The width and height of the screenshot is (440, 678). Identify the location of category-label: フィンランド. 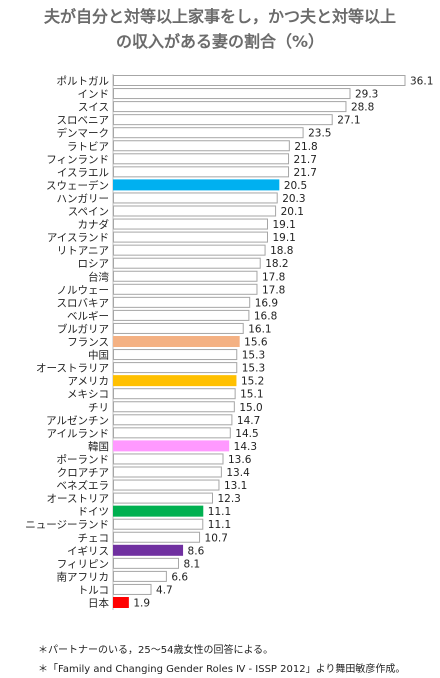
(77, 160).